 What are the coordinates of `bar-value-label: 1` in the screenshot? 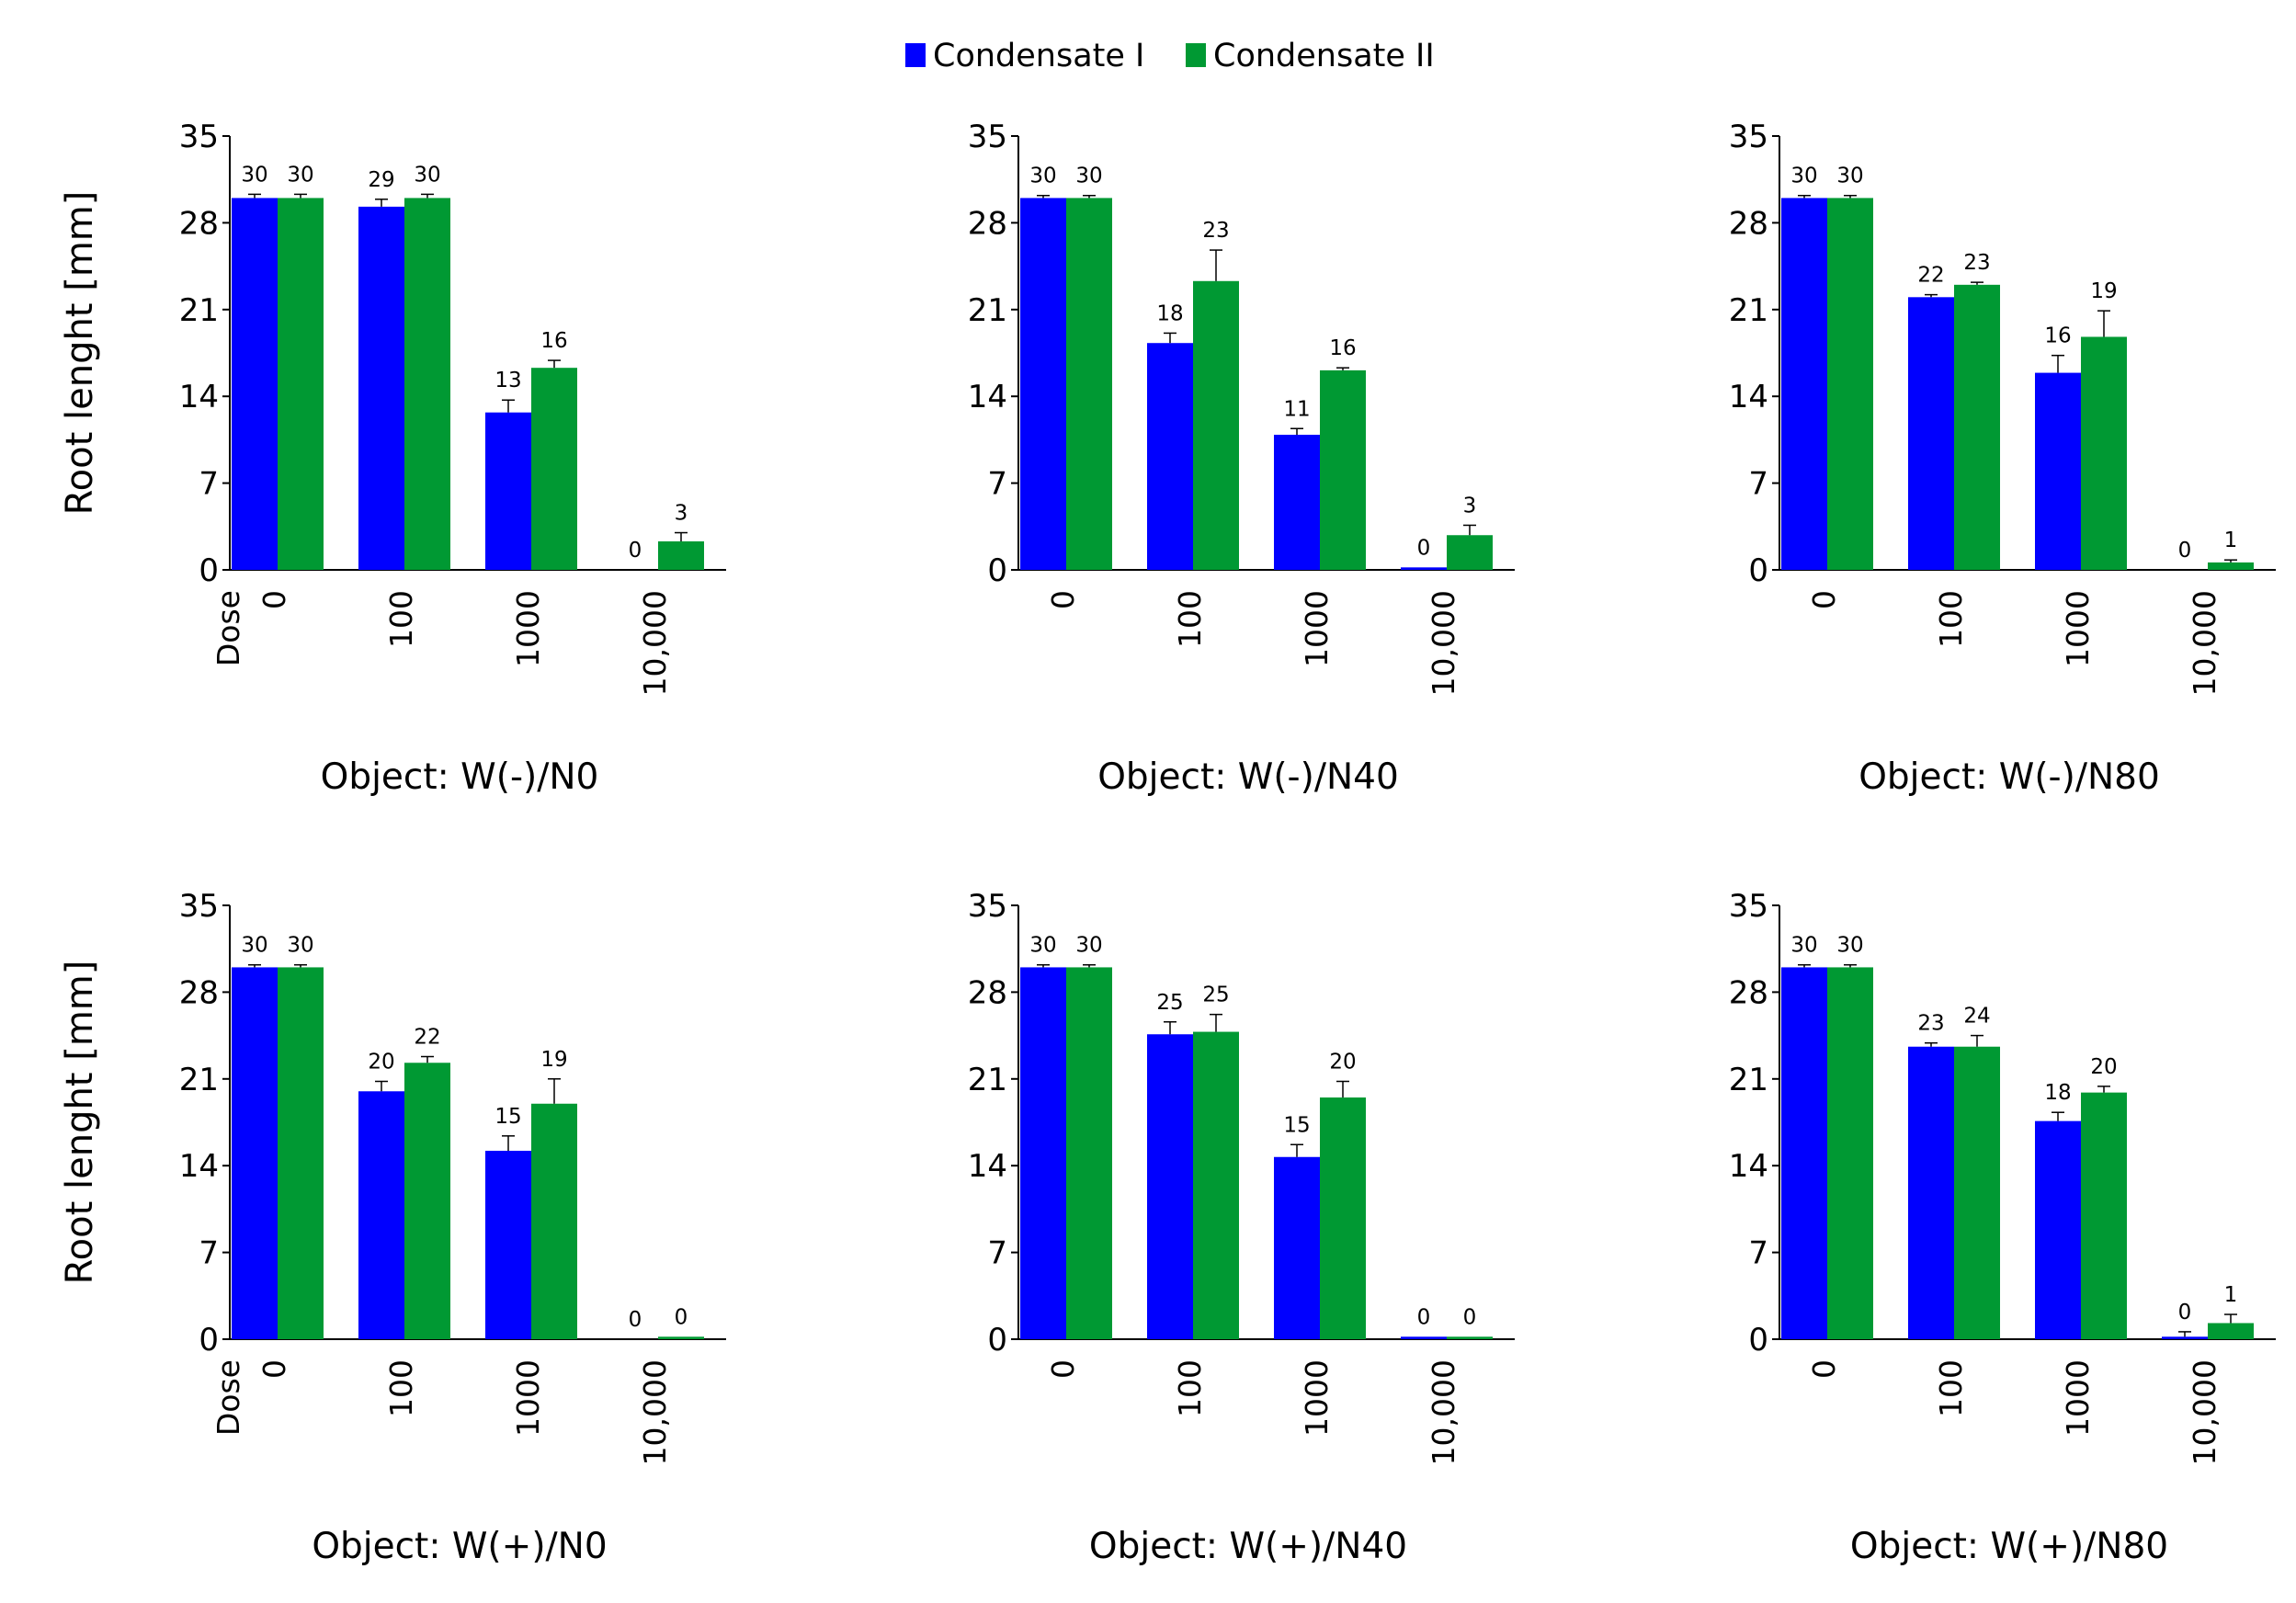 It's located at (2231, 540).